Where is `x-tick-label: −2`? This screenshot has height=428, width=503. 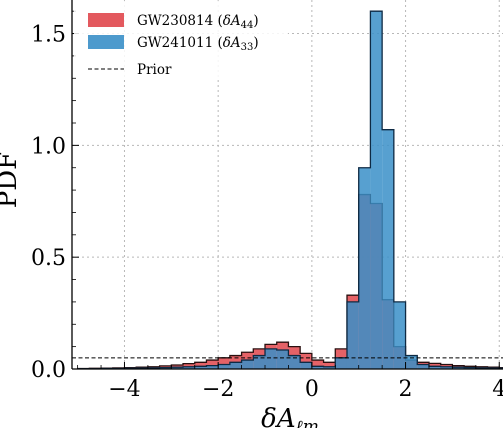 x-tick-label: −2 is located at coordinates (218, 389).